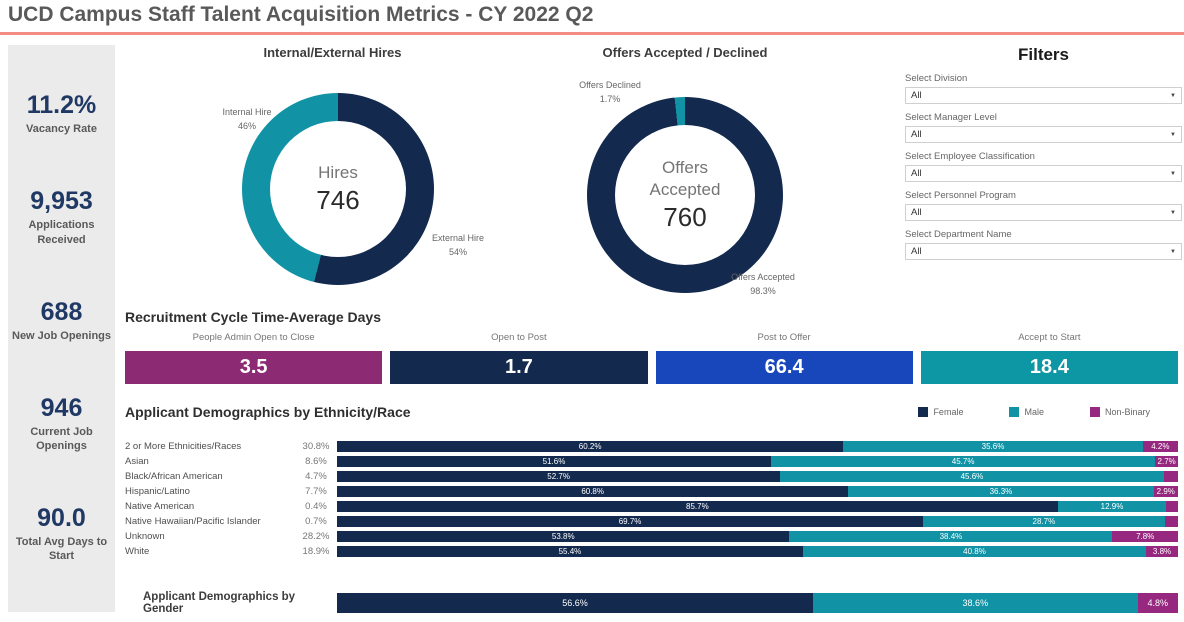  Describe the element at coordinates (137, 551) in the screenshot. I see `row-label: White` at that location.